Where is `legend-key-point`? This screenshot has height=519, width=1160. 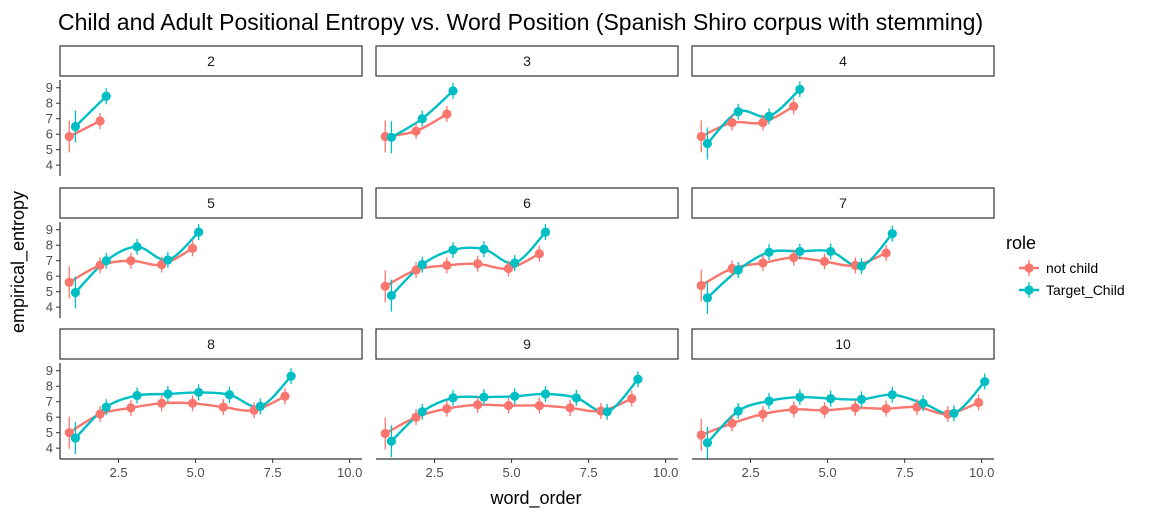 legend-key-point is located at coordinates (1029, 268).